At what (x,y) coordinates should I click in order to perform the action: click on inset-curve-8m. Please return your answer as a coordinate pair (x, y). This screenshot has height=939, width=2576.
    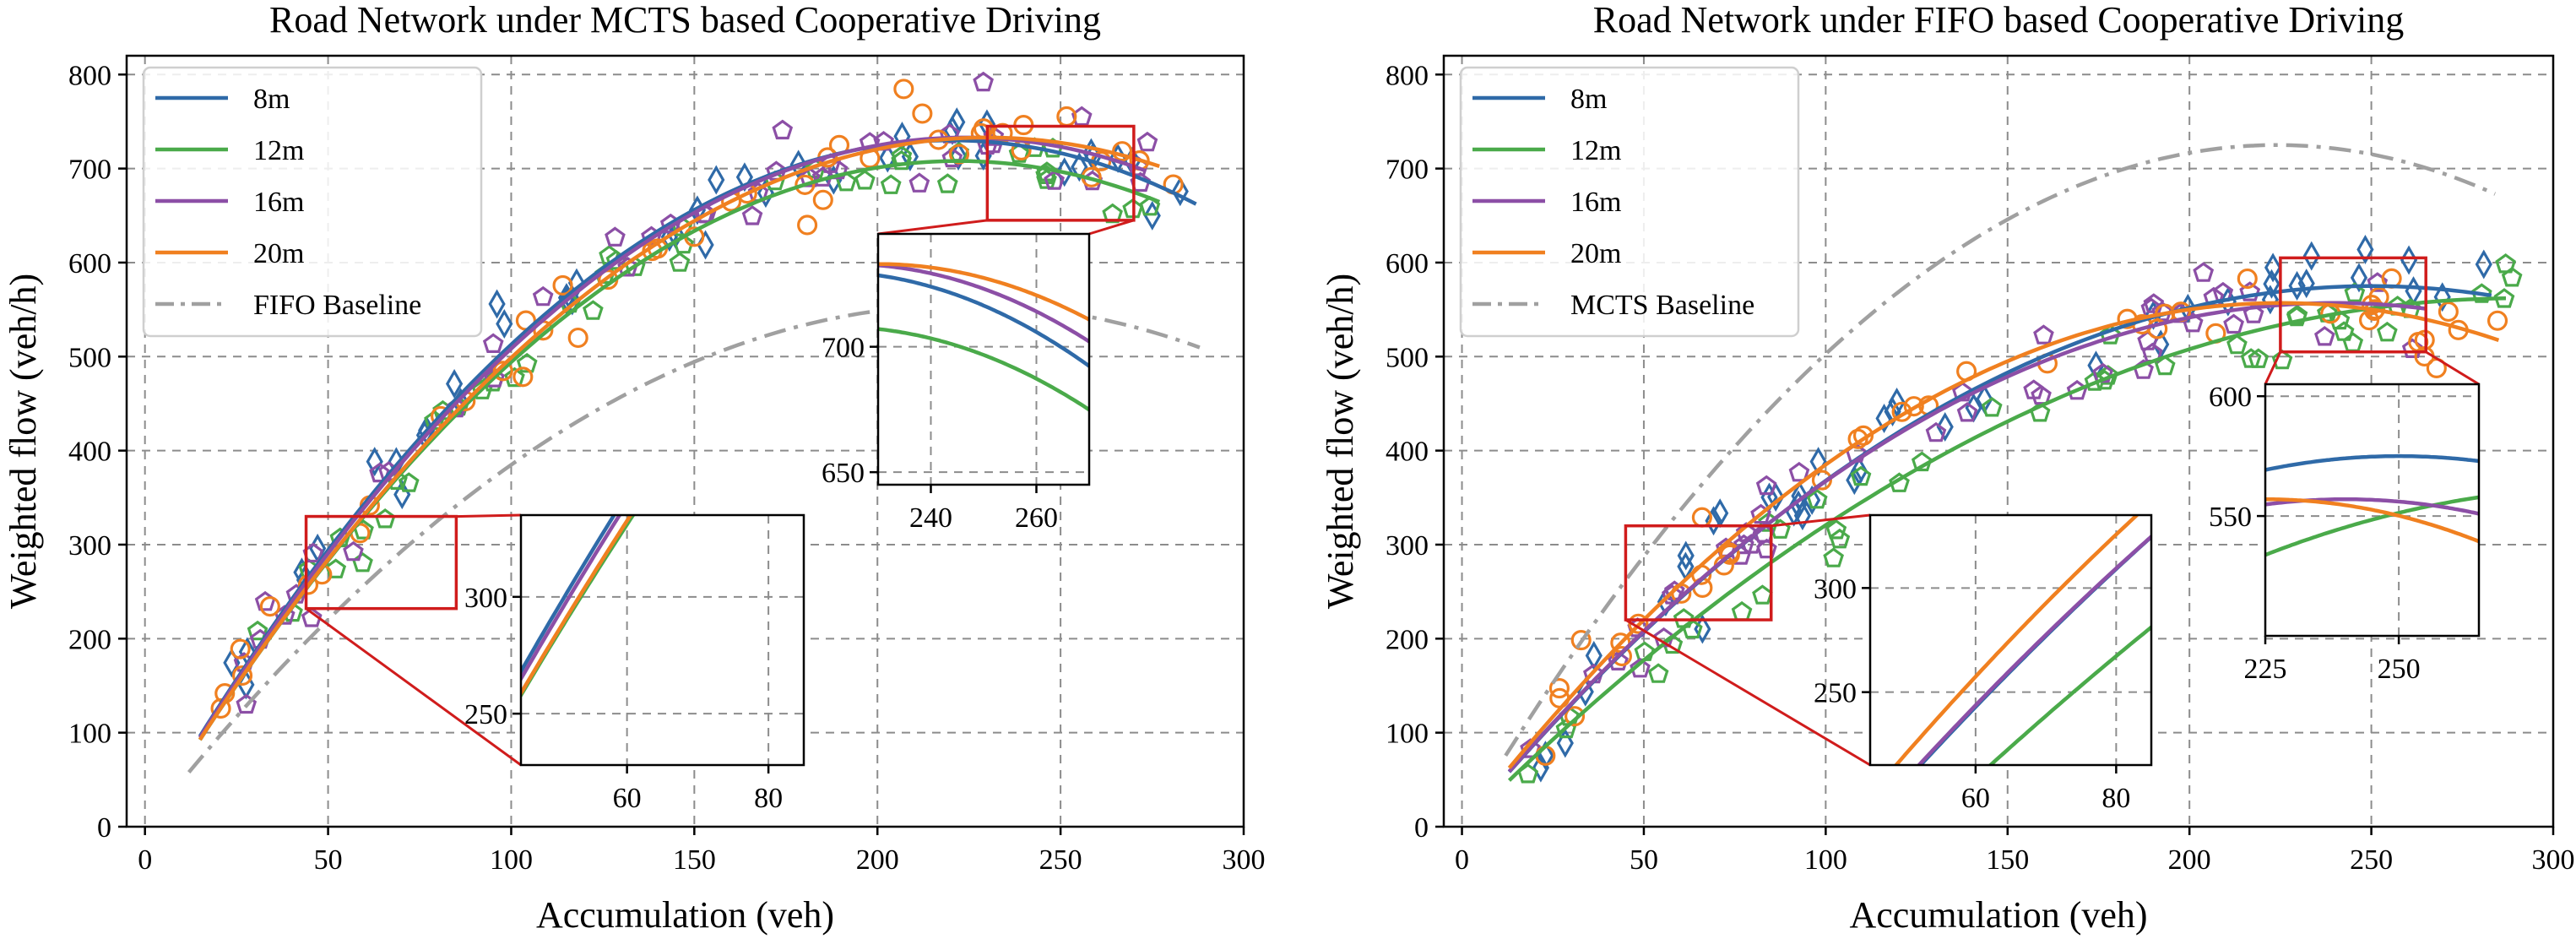
    Looking at the image, I should click on (568, 595).